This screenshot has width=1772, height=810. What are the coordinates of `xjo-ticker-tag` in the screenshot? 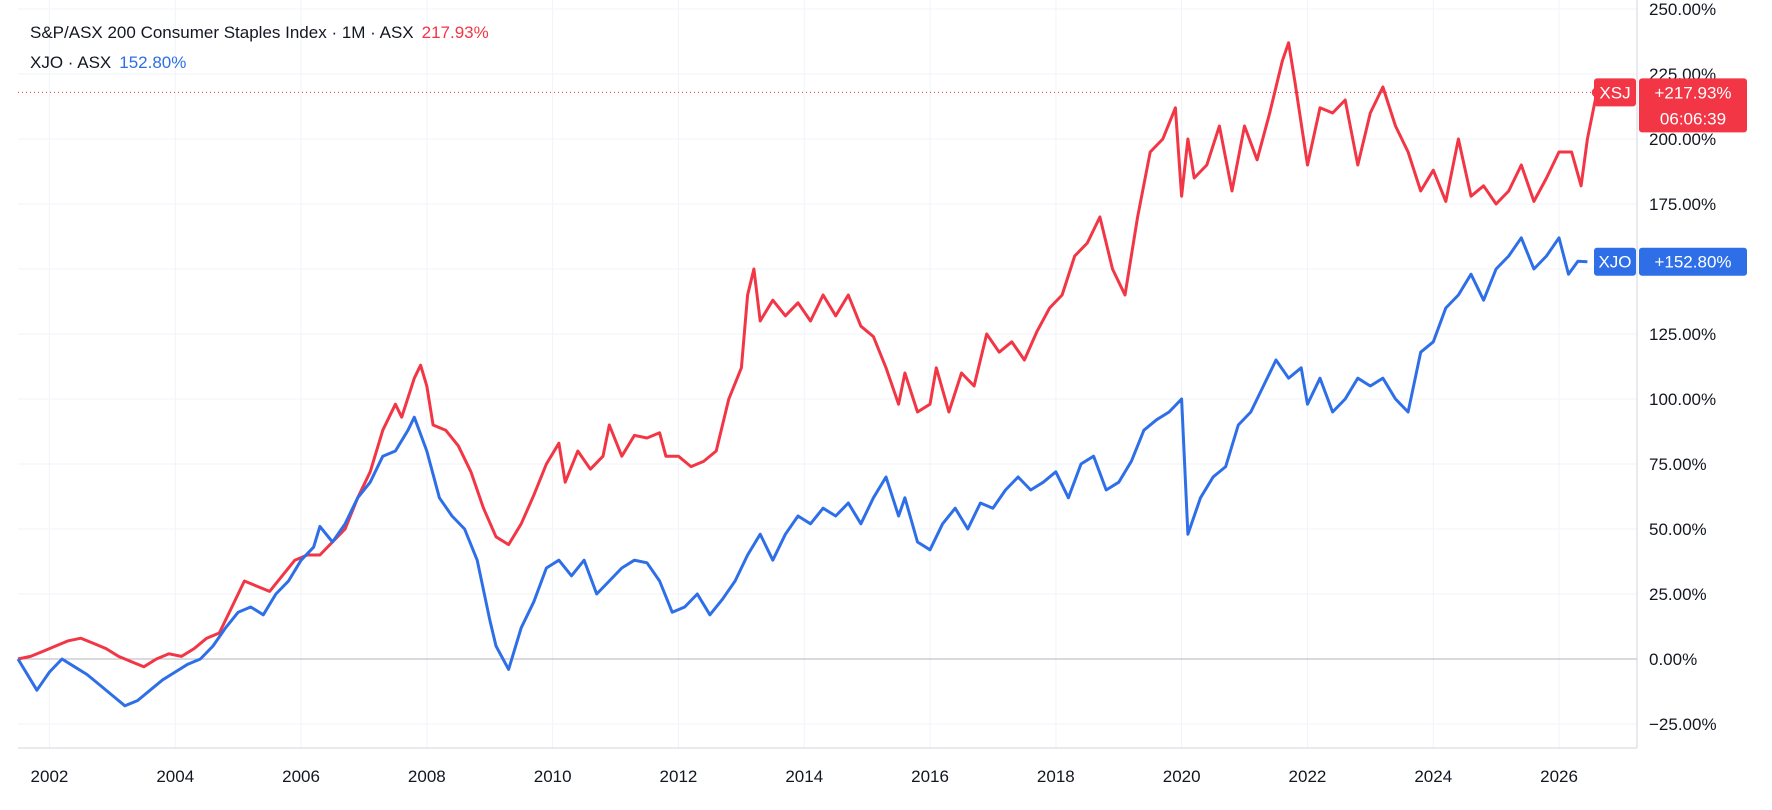 It's located at (1615, 261).